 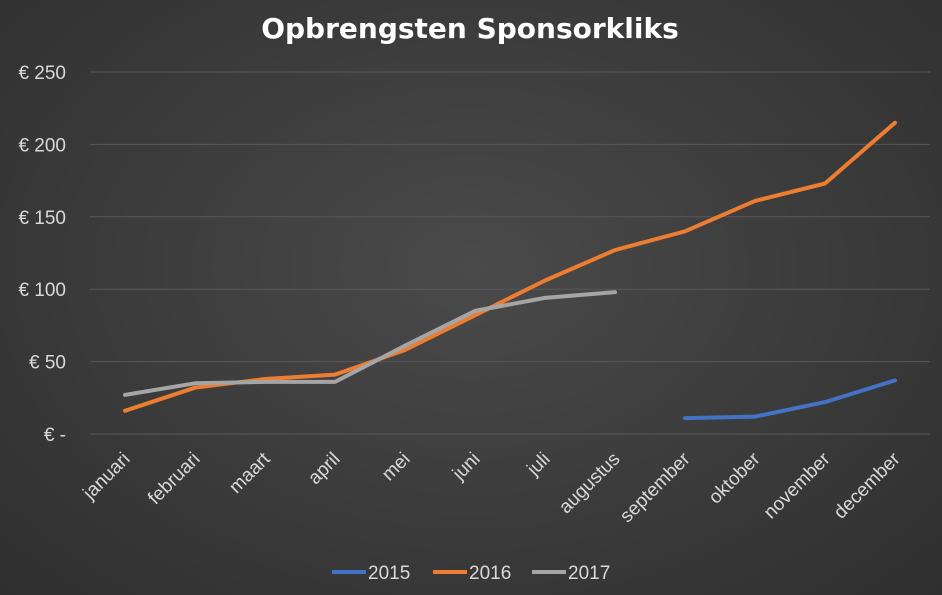 I want to click on x-tick-label: februari, so click(x=174, y=479).